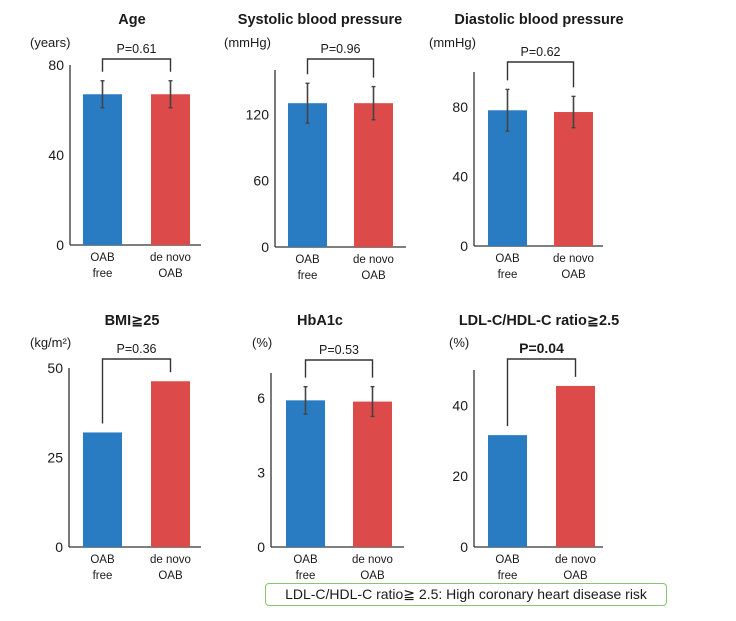 The image size is (736, 621). Describe the element at coordinates (50, 342) in the screenshot. I see `y-axis-unit-label: (kg/m²)` at that location.